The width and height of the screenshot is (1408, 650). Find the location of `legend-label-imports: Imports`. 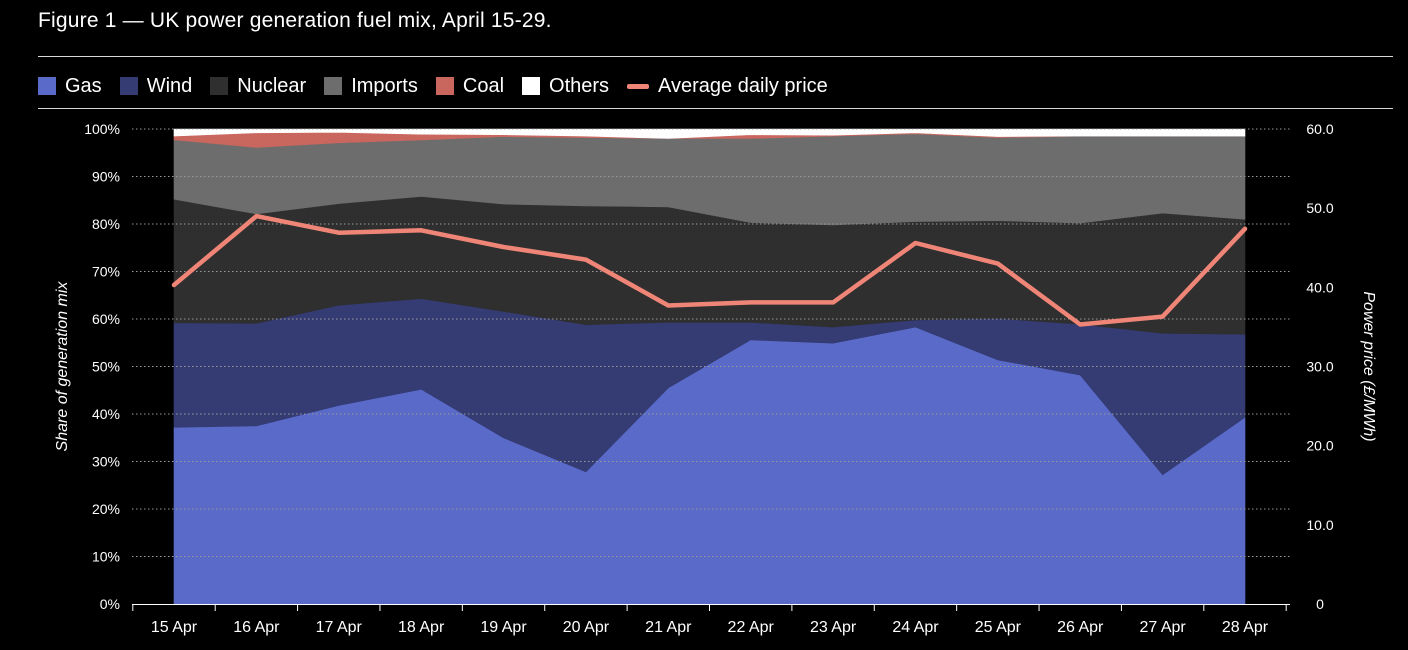

legend-label-imports: Imports is located at coordinates (384, 85).